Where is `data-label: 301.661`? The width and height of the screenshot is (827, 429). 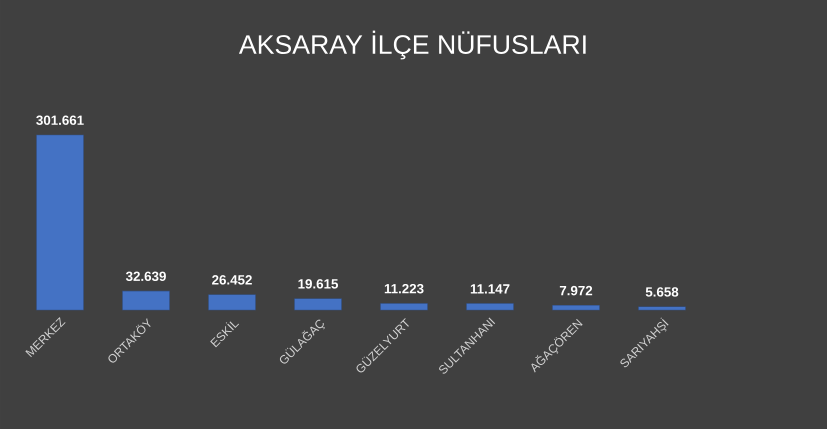
data-label: 301.661 is located at coordinates (60, 120).